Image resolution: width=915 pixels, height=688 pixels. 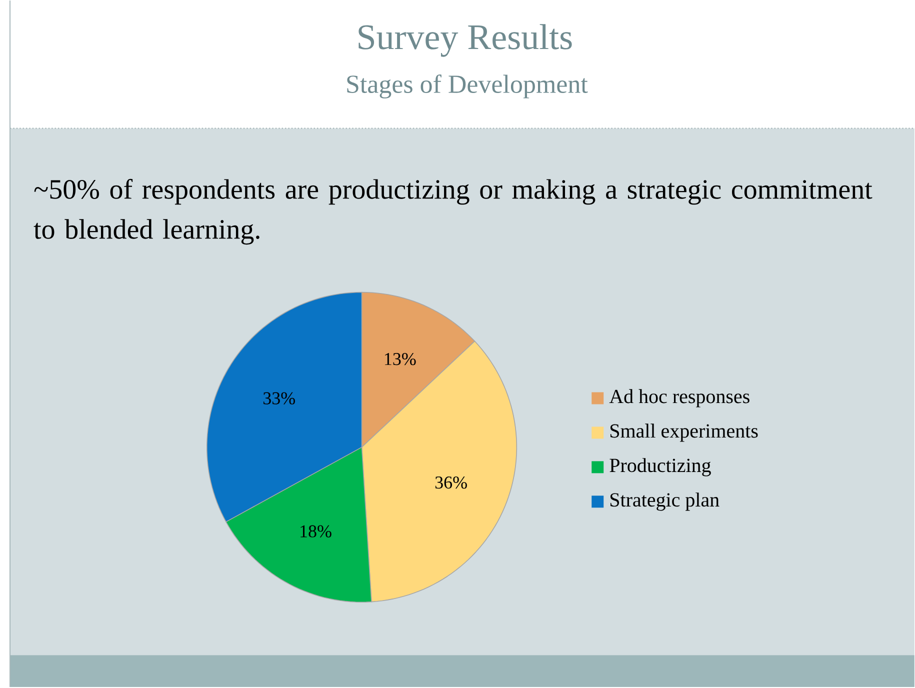 What do you see at coordinates (453, 212) in the screenshot?
I see `text: ~50% of respondents are productizing or making a strategic commitment to blended learning.` at bounding box center [453, 212].